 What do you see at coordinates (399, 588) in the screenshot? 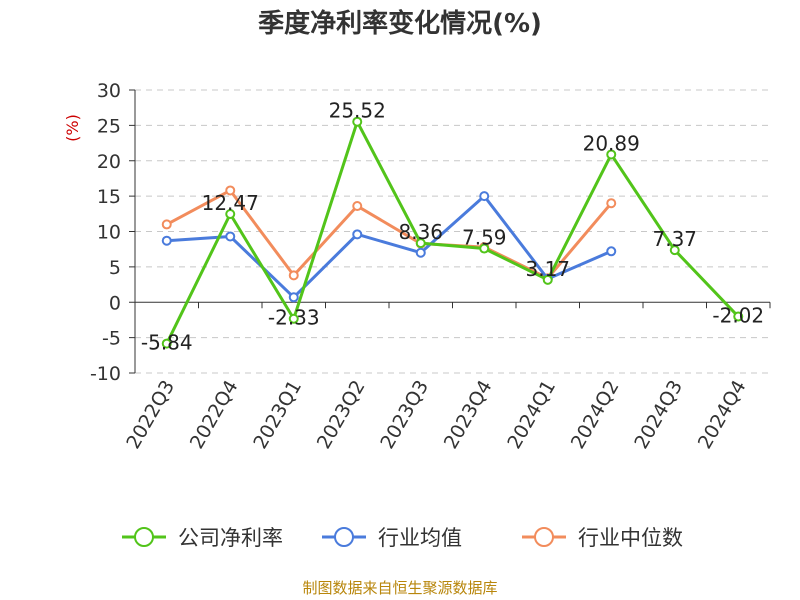
I see `source-note: 制图数据来自恒生聚源数据库` at bounding box center [399, 588].